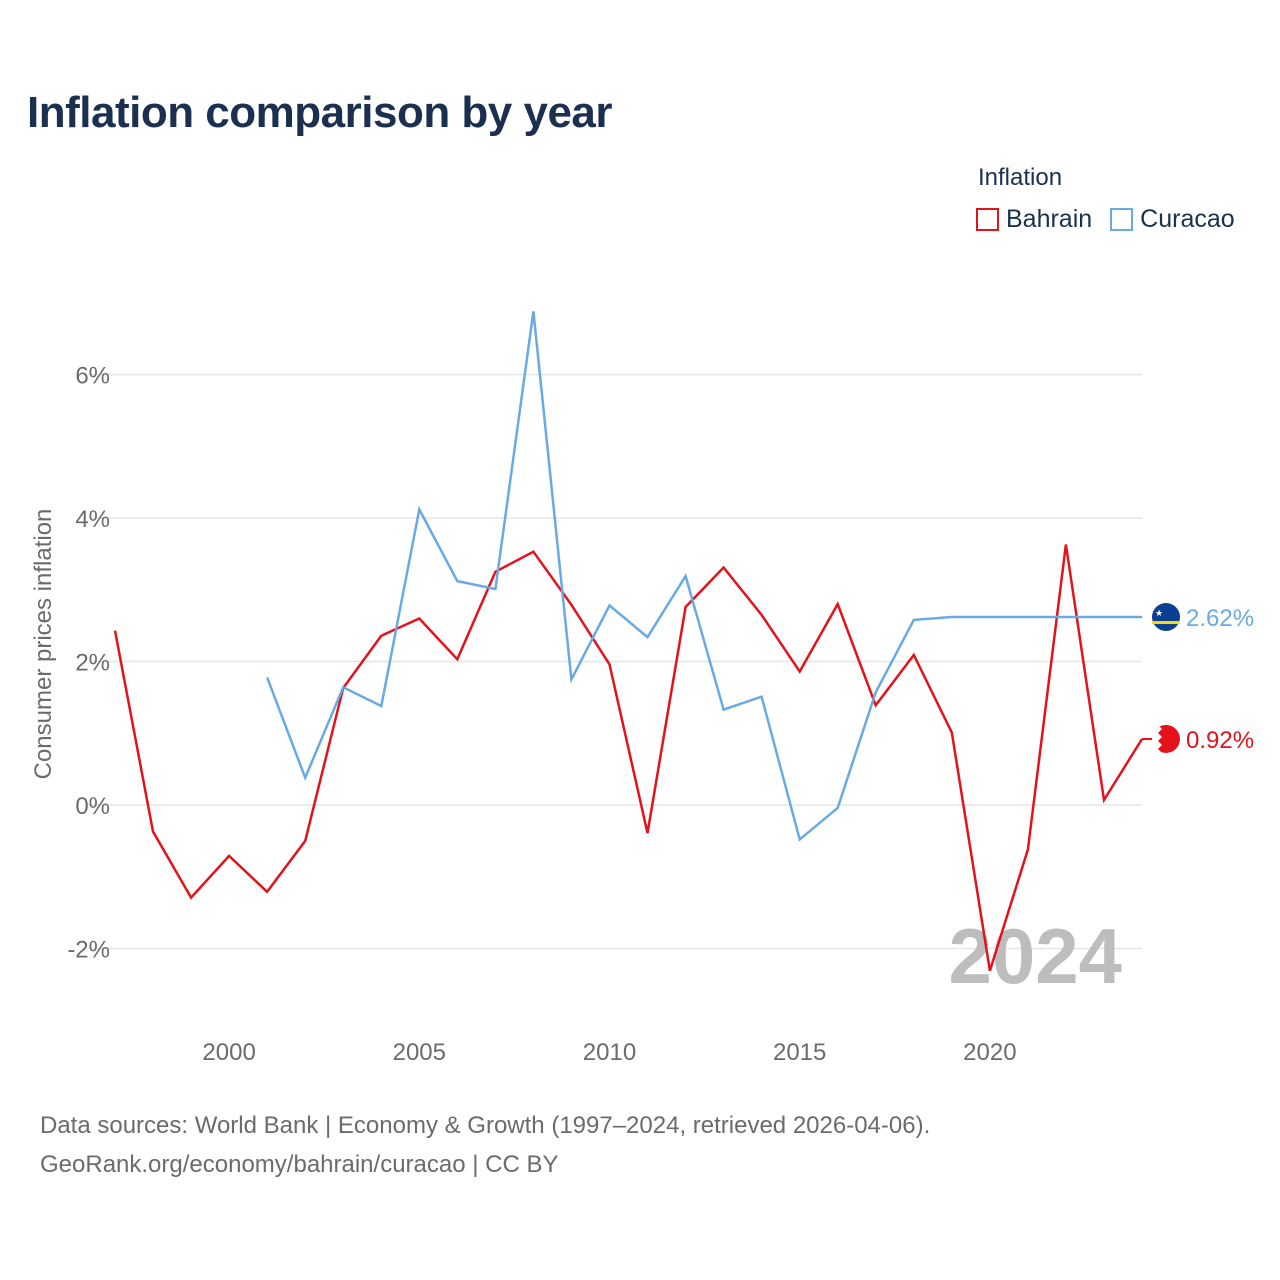 Image resolution: width=1280 pixels, height=1280 pixels. I want to click on x-tick-label: 2020, so click(989, 1052).